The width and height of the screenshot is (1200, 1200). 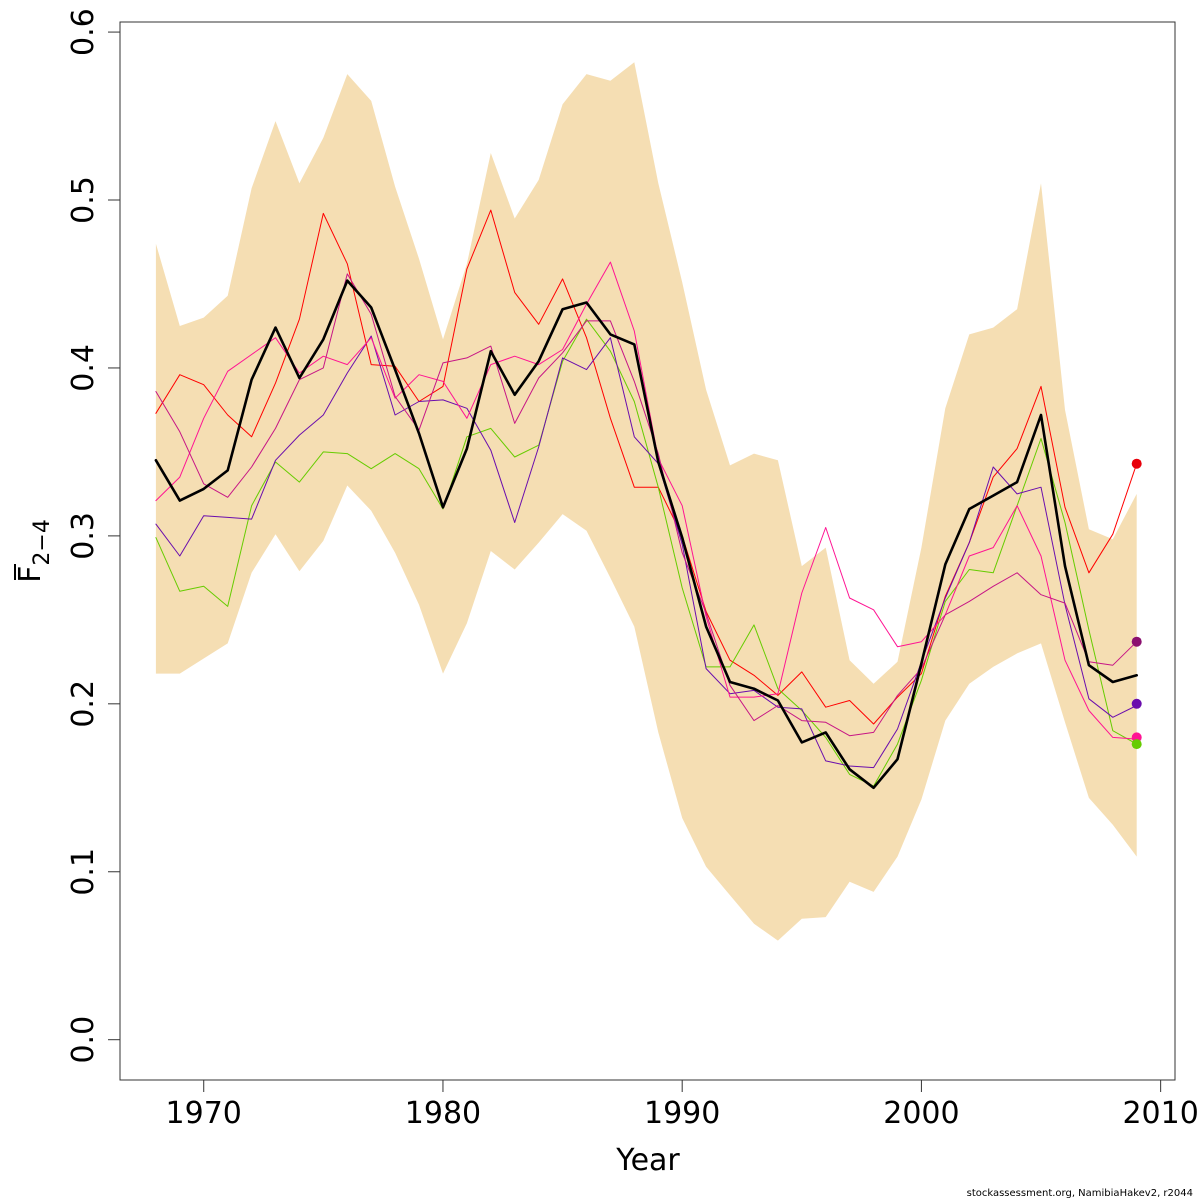 I want to click on y-axis-title: F2−4, so click(x=34, y=551).